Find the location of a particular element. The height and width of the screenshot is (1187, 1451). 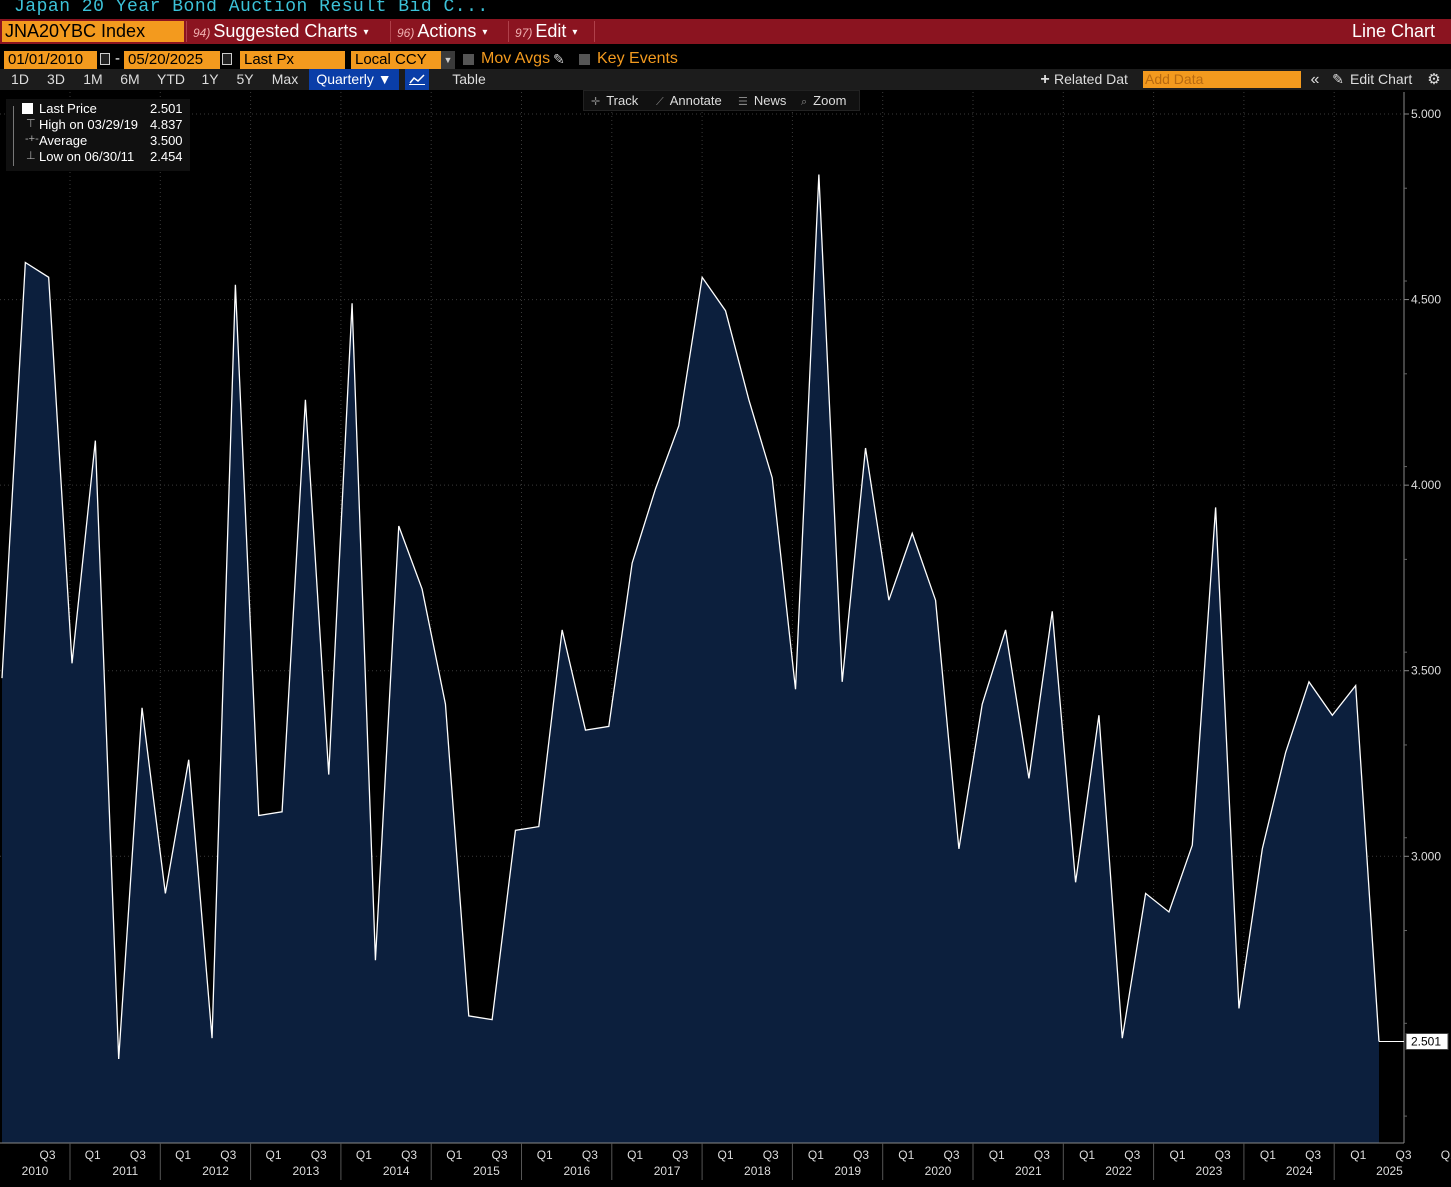

news-label: News is located at coordinates (770, 100).